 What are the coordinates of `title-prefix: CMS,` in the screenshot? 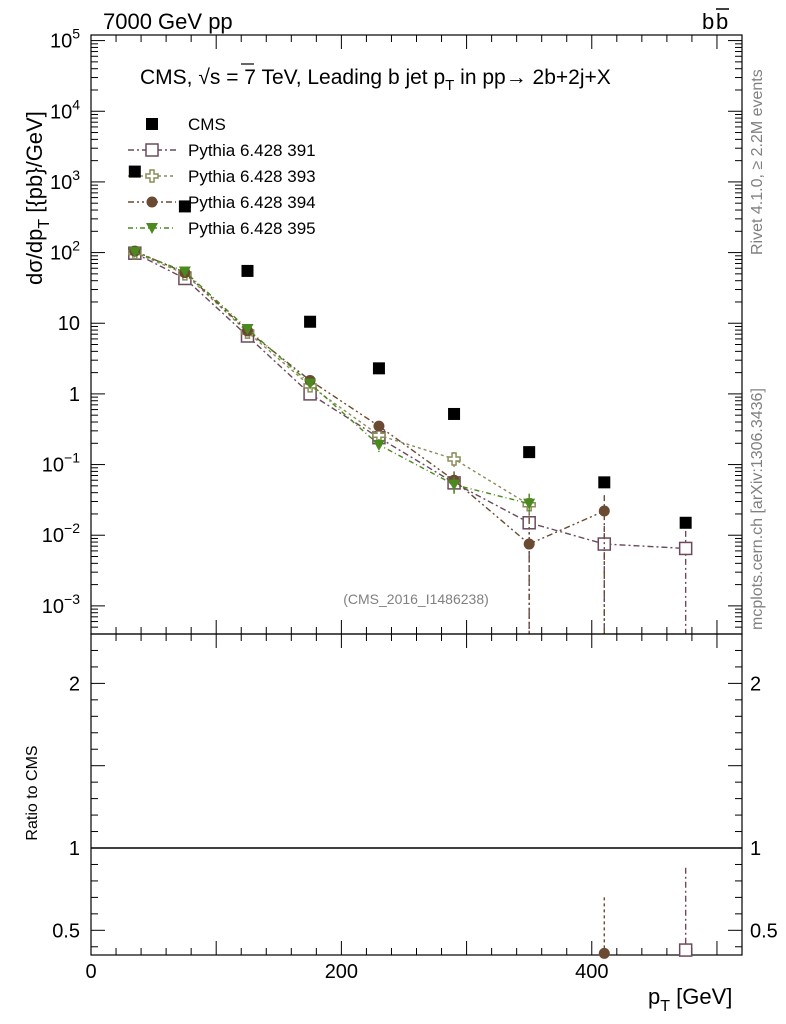 It's located at (169, 77).